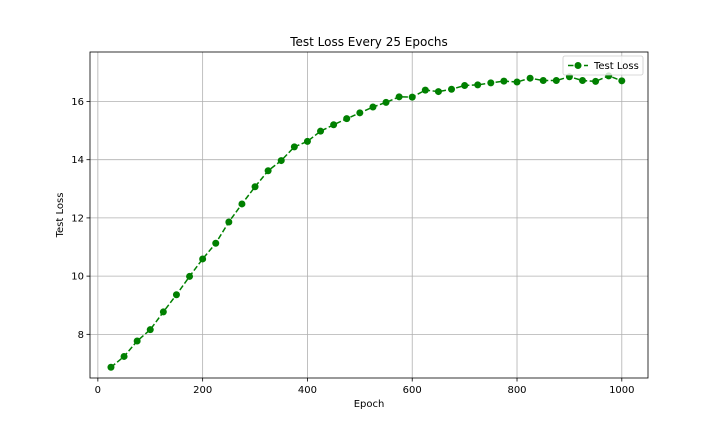  What do you see at coordinates (369, 404) in the screenshot?
I see `x-axis-label: Epoch` at bounding box center [369, 404].